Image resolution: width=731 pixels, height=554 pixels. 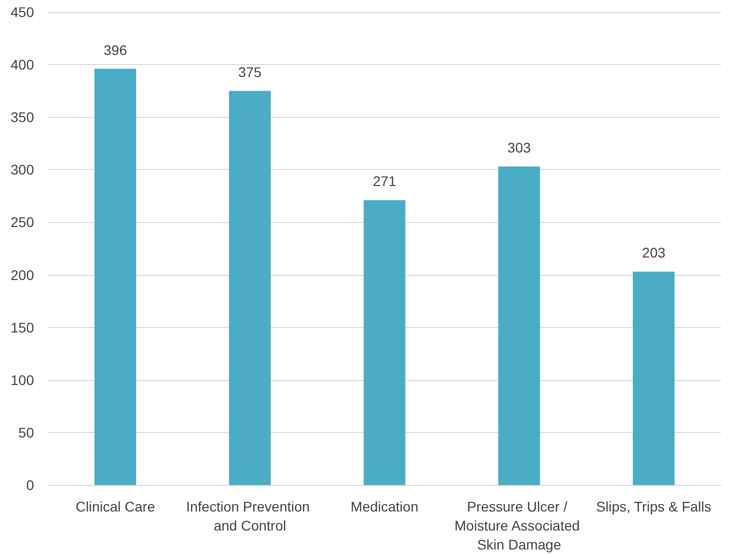 I want to click on data-label: 375, so click(x=250, y=72).